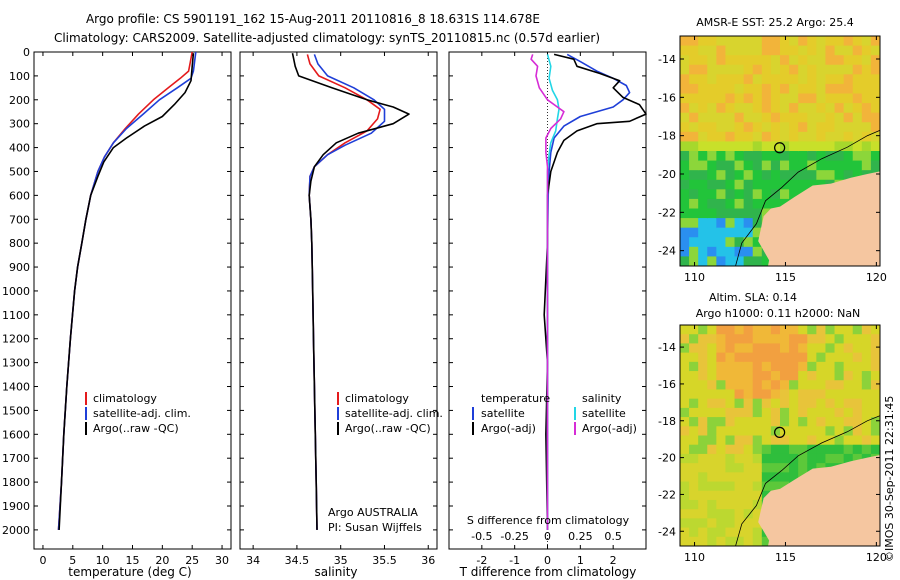 This screenshot has width=900, height=580. I want to click on legend-label-argo: Argo(..raw -QC), so click(388, 428).